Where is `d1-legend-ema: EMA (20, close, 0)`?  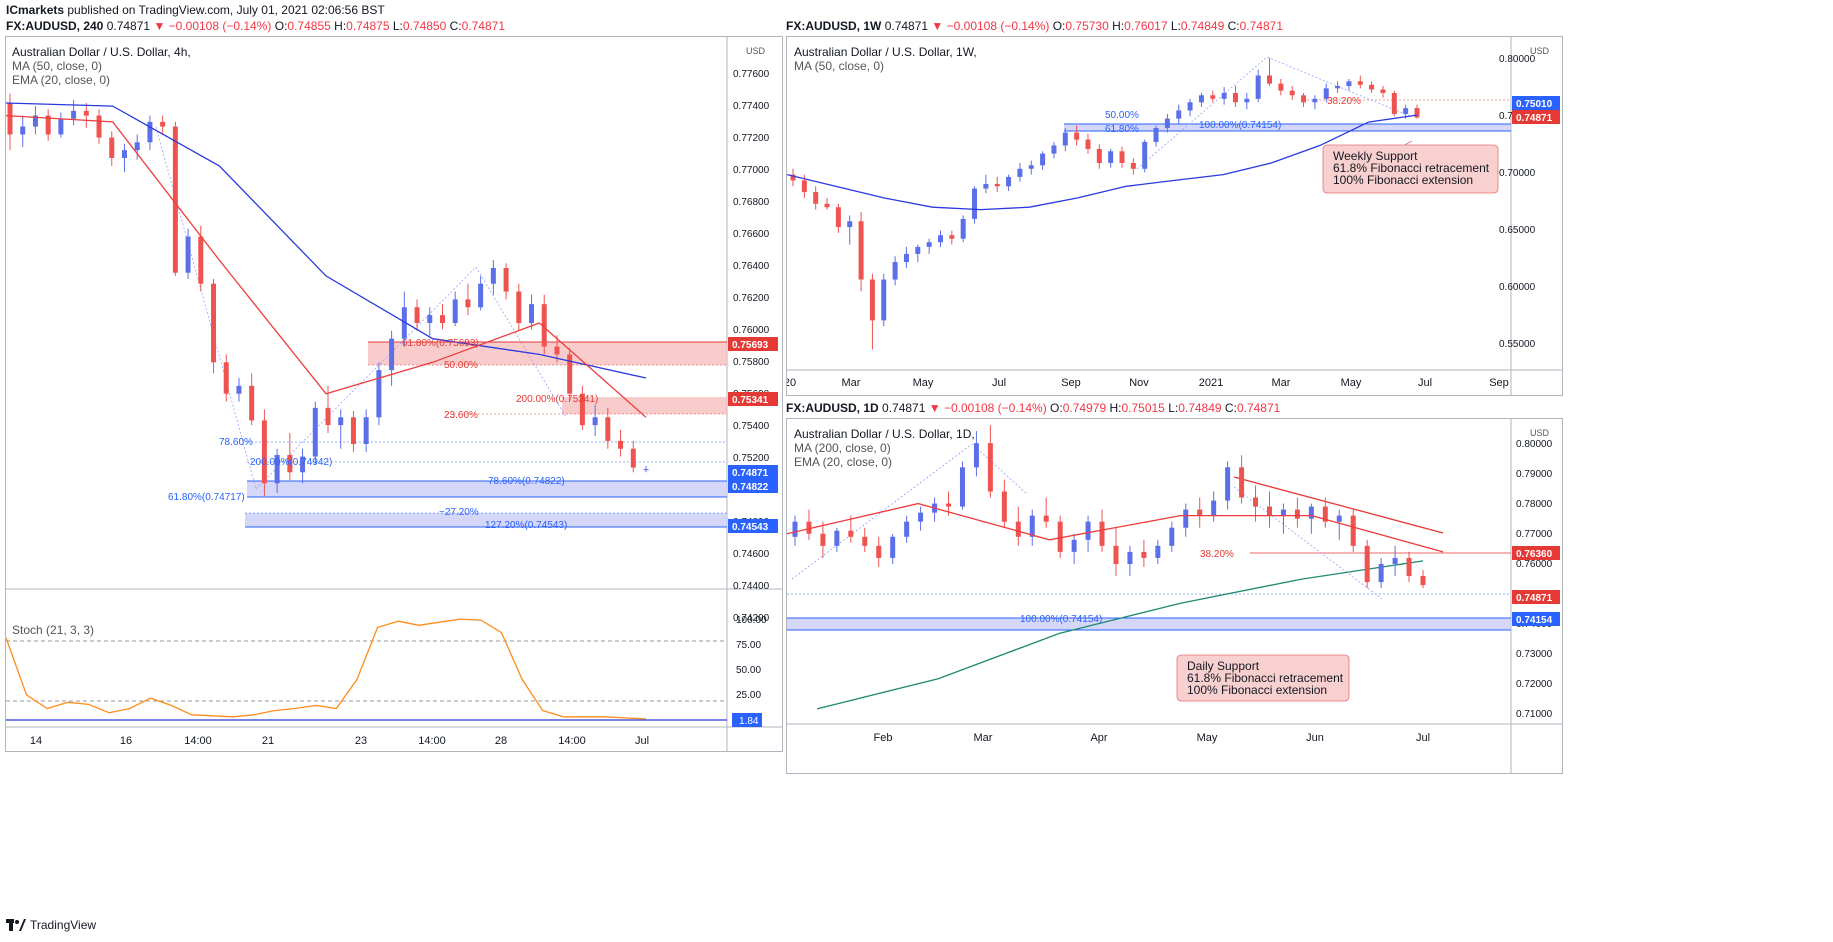
d1-legend-ema: EMA (20, close, 0) is located at coordinates (843, 462).